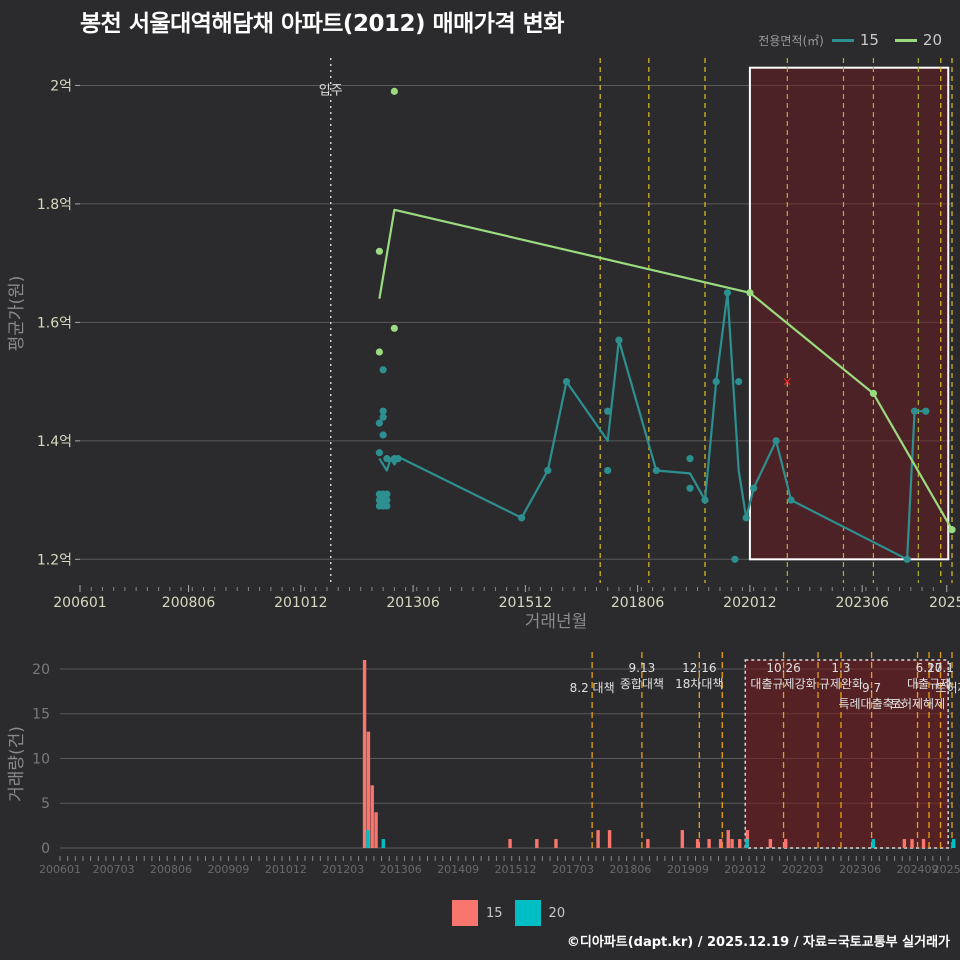 The width and height of the screenshot is (960, 960). What do you see at coordinates (642, 668) in the screenshot?
I see `policy-annotation: 9.13` at bounding box center [642, 668].